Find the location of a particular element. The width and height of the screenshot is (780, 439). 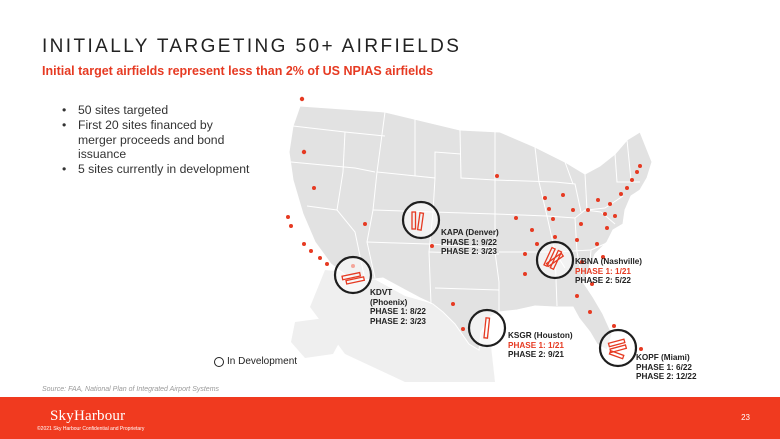

callout-phase-1: PHASE 1: 9/22 is located at coordinates (469, 242).